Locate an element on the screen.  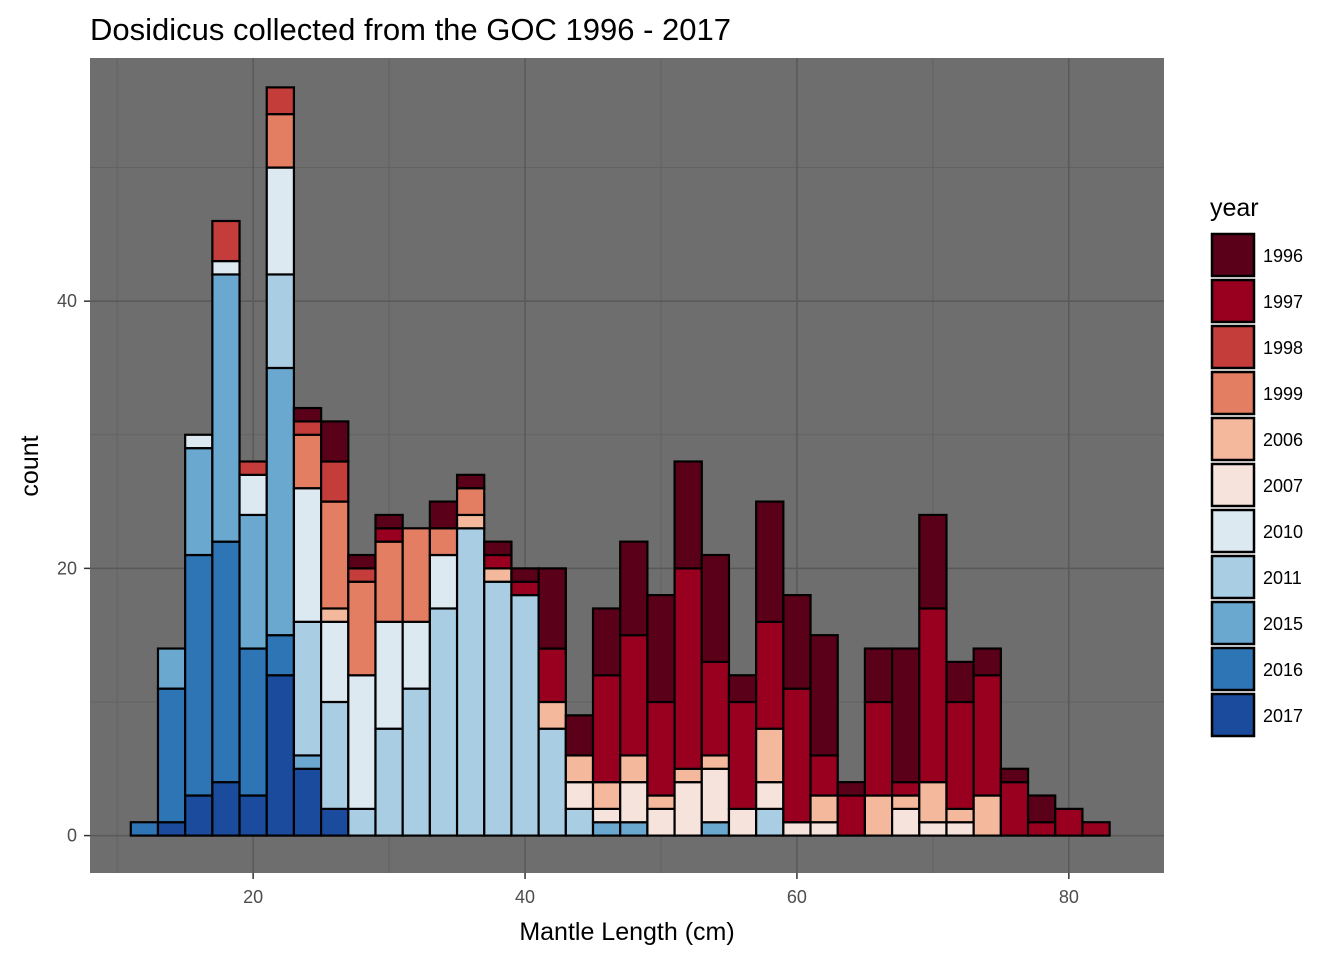
legend-label-2010: 2010 is located at coordinates (1283, 532).